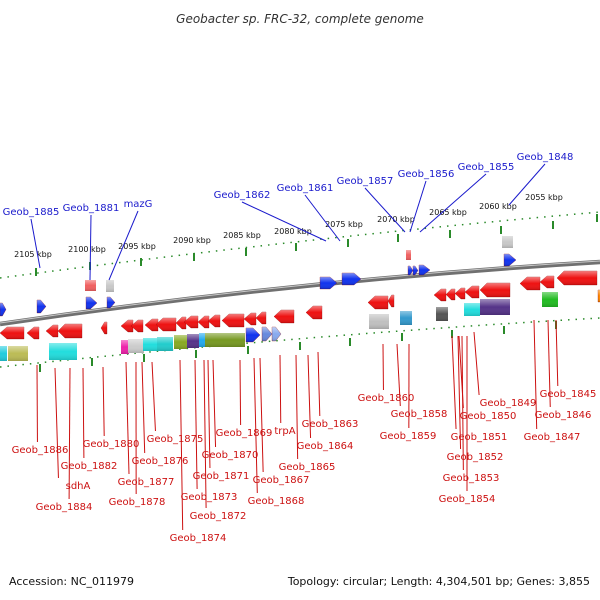 The image size is (600, 600). What do you see at coordinates (305, 188) in the screenshot?
I see `gene-label: Geob_1861` at bounding box center [305, 188].